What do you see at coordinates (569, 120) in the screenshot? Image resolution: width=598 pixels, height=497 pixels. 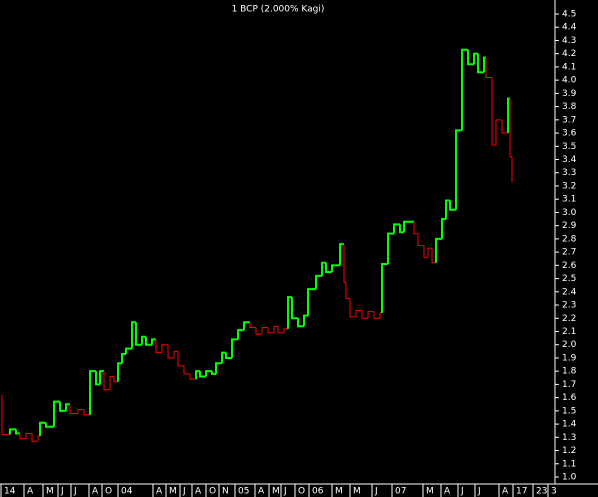 I see `y-tick-label: 3.7` at bounding box center [569, 120].